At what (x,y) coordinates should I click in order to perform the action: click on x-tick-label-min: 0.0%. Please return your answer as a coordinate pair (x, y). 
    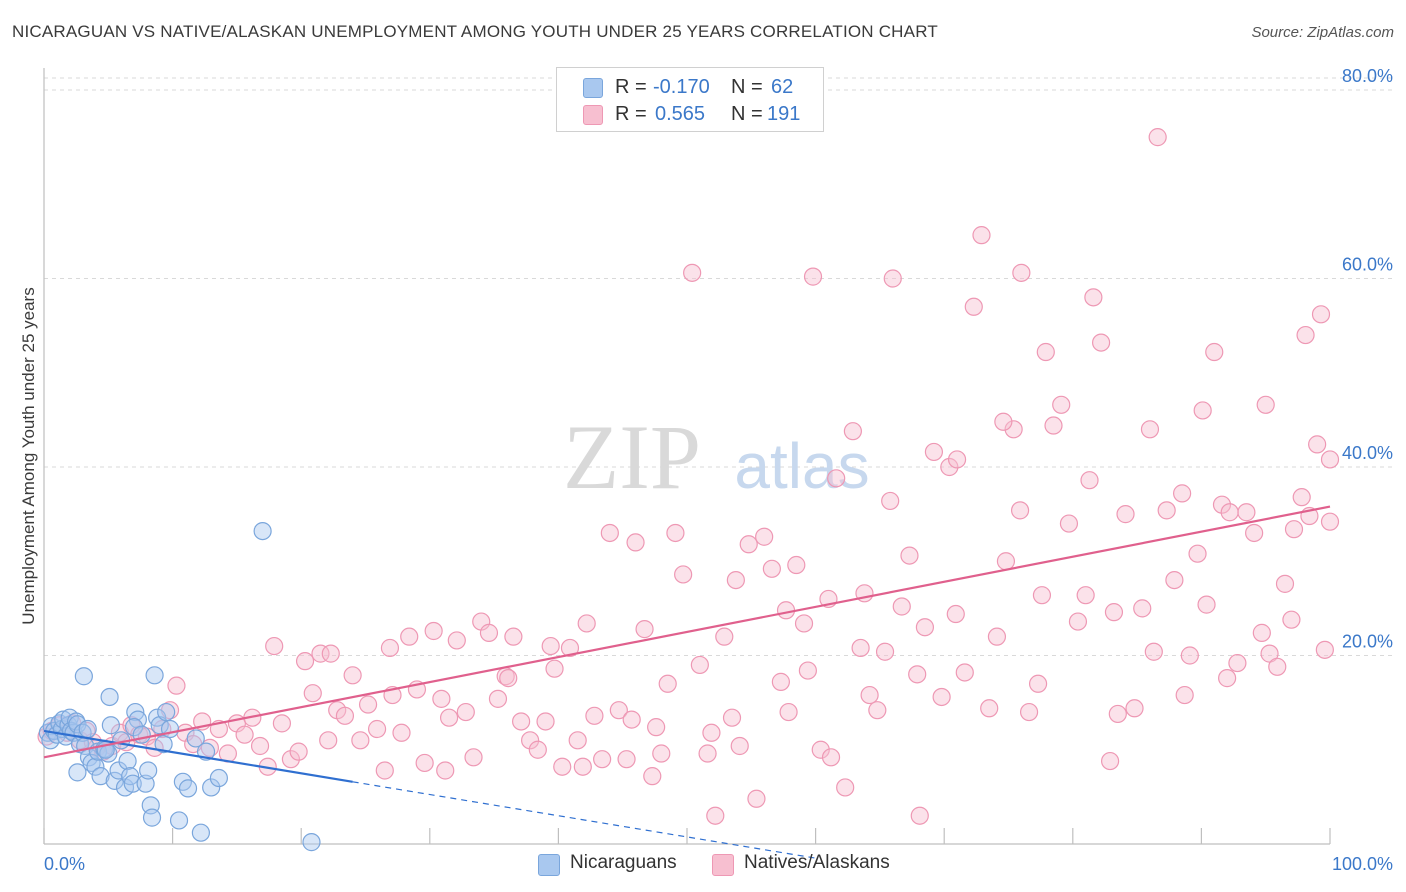
    Looking at the image, I should click on (64, 864).